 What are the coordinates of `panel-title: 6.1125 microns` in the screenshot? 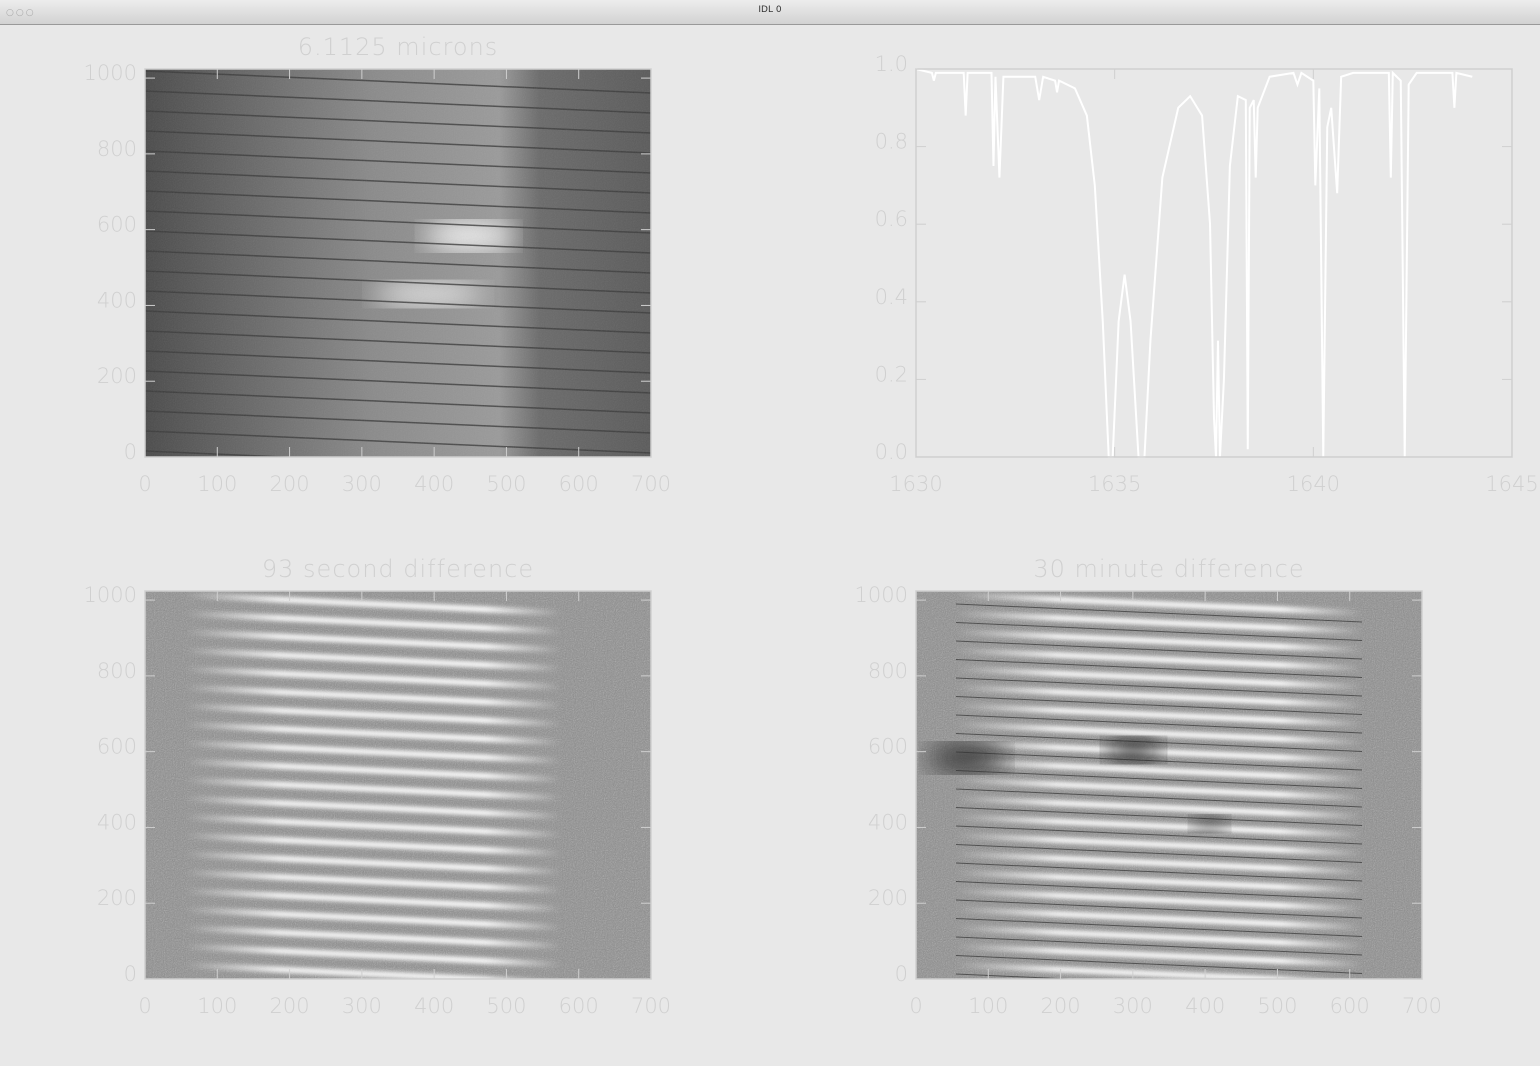 It's located at (398, 47).